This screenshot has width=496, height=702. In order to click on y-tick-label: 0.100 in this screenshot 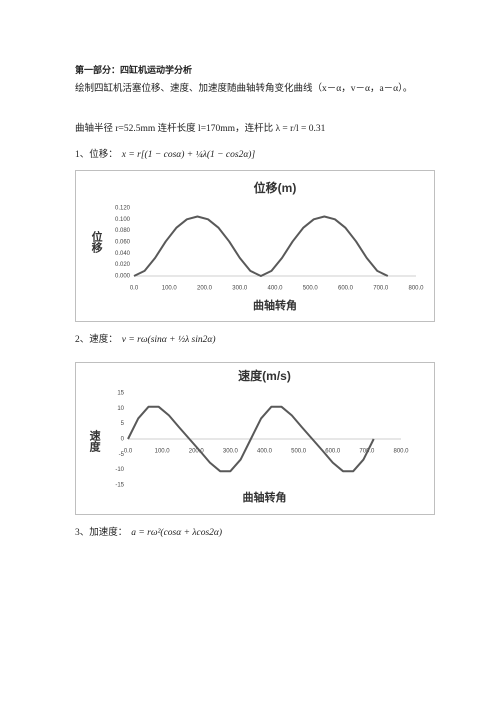, I will do `click(123, 220)`.